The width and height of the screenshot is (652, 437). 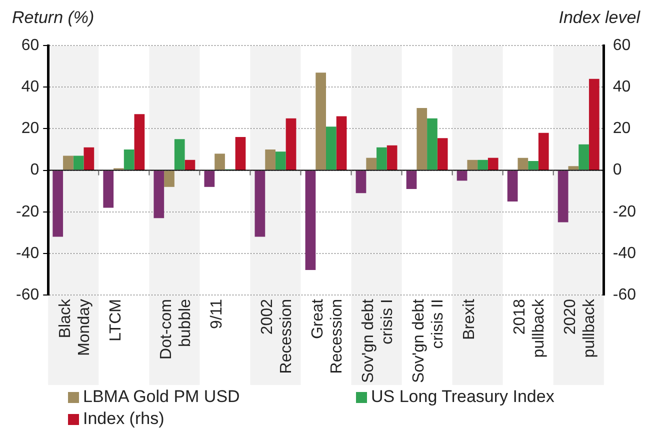 I want to click on x-tick-label: 2002 Recession, so click(x=277, y=336).